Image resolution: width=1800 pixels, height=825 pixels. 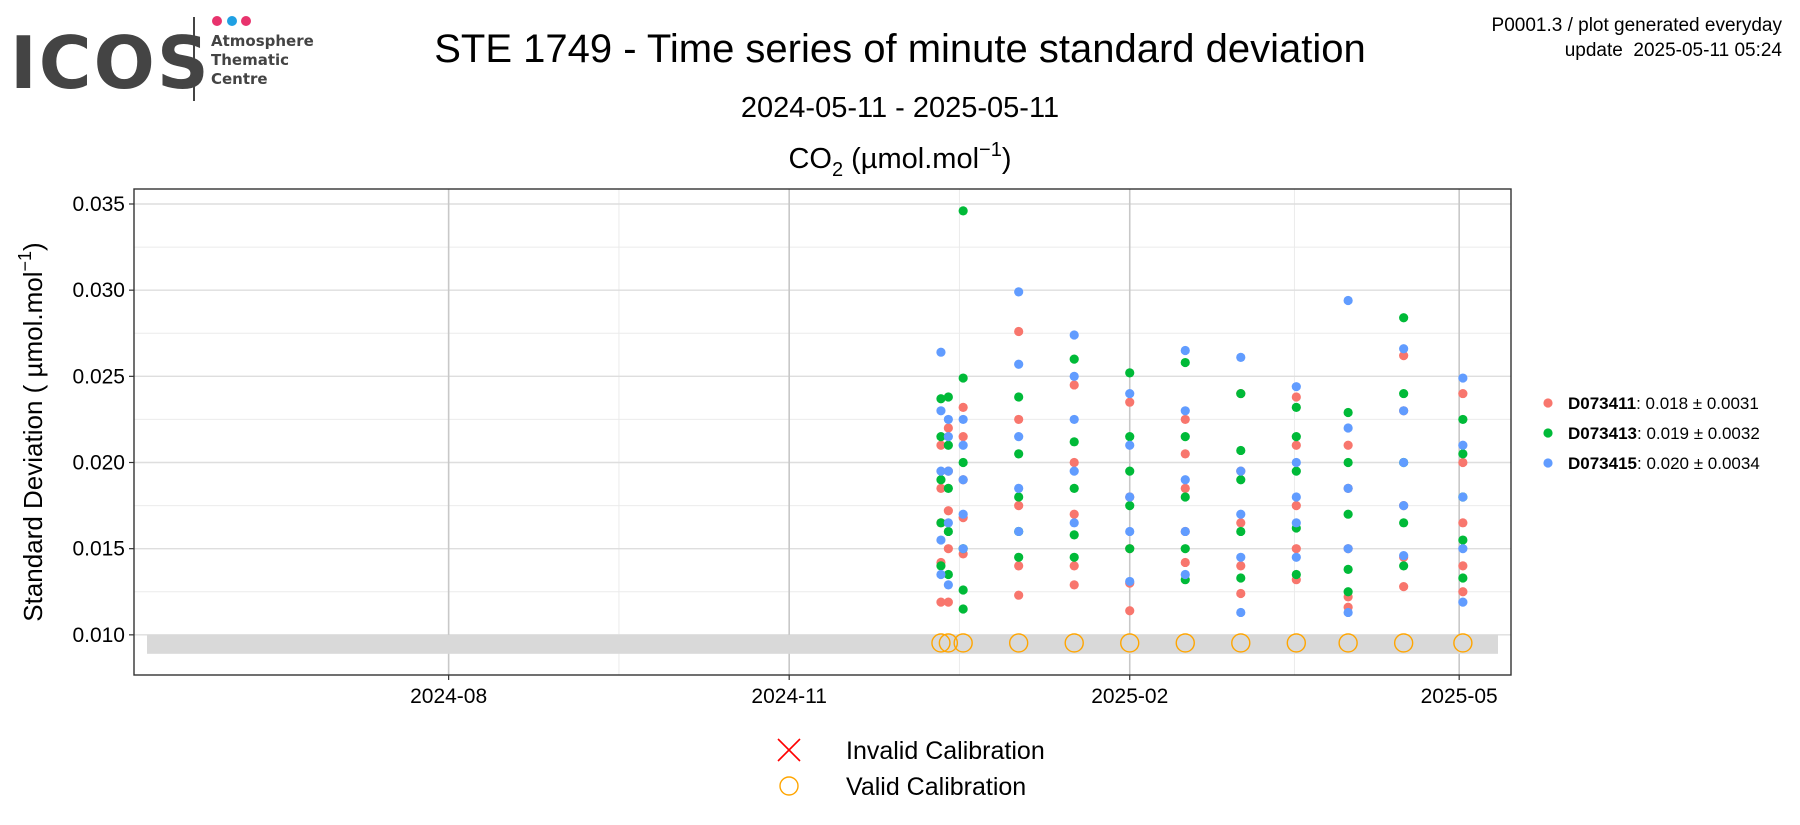 I want to click on panel-title-rest: (µmol.mol, so click(x=911, y=159).